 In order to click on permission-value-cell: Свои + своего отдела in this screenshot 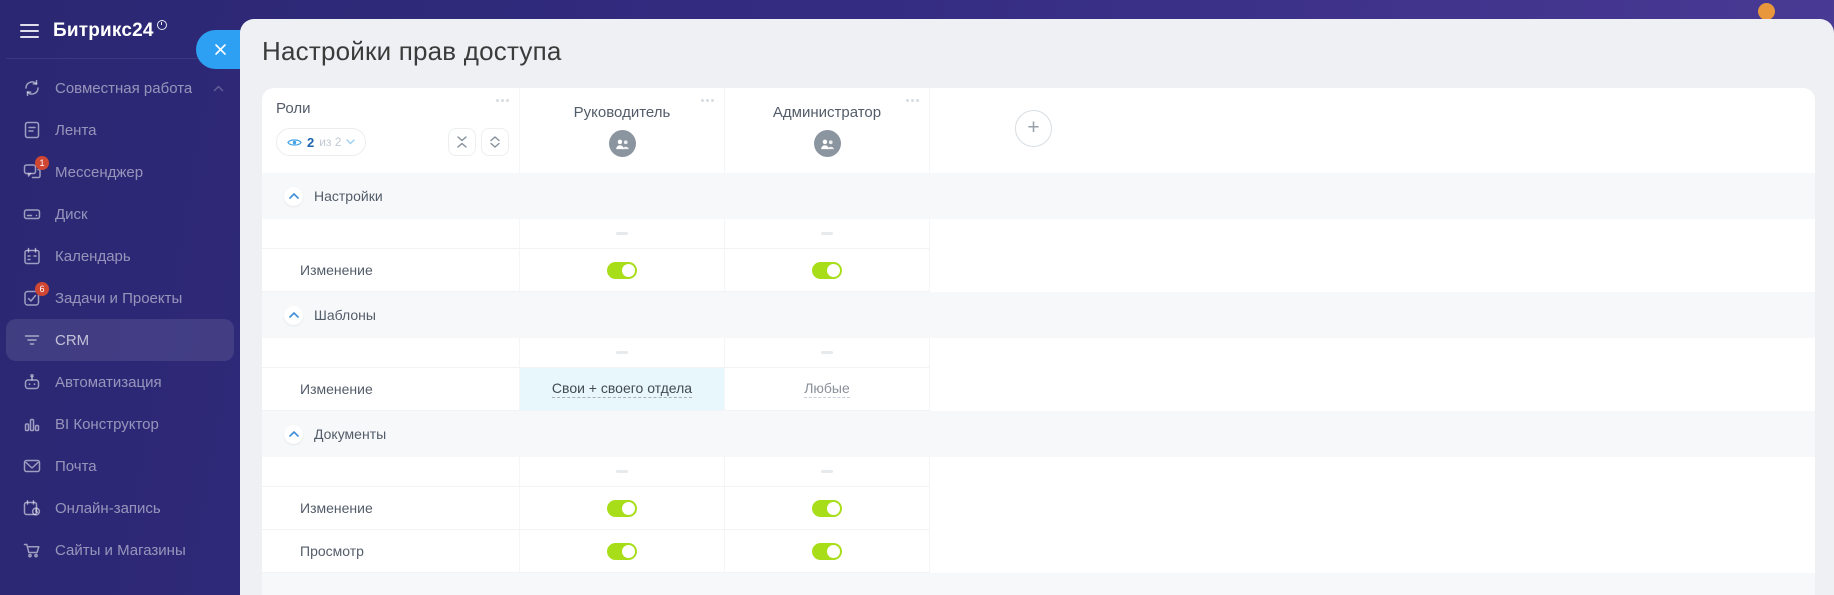, I will do `click(622, 389)`.